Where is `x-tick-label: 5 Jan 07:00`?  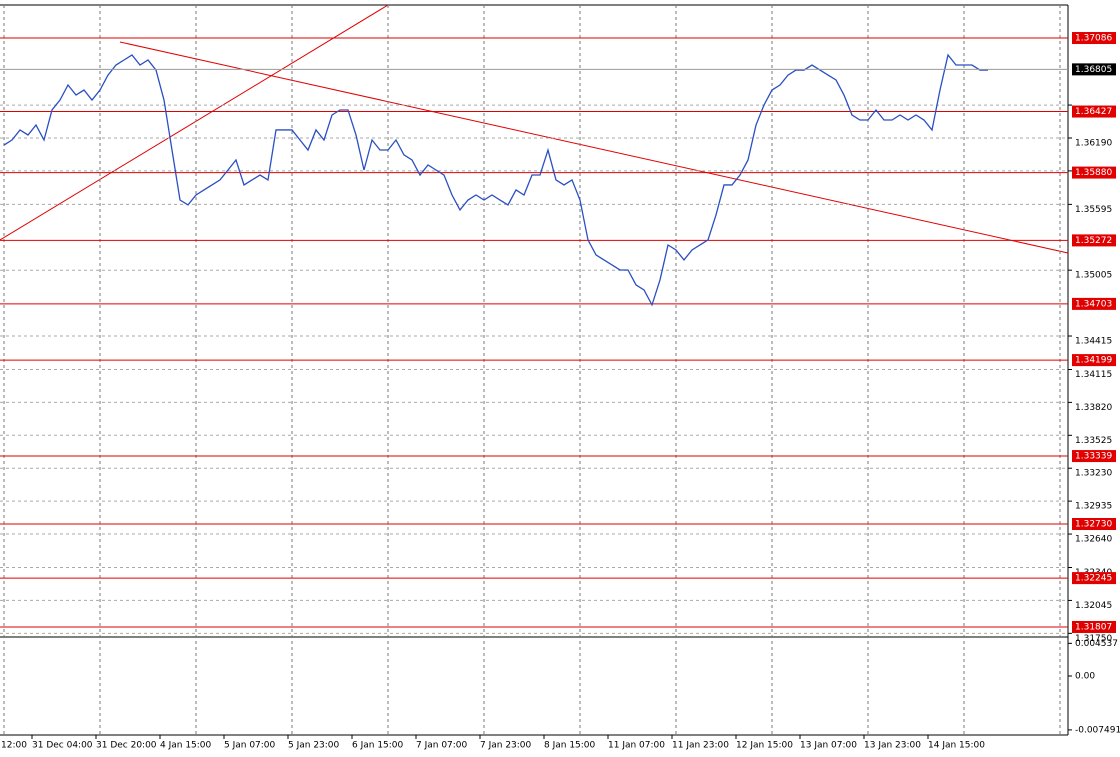 x-tick-label: 5 Jan 07:00 is located at coordinates (250, 746).